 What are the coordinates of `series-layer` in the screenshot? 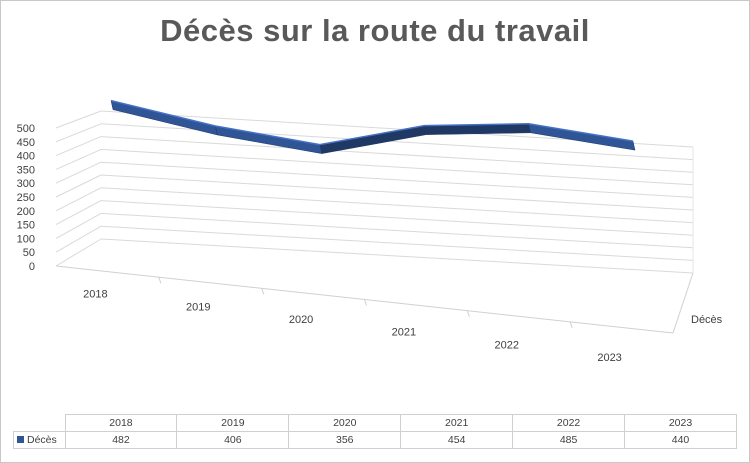 It's located at (373, 126).